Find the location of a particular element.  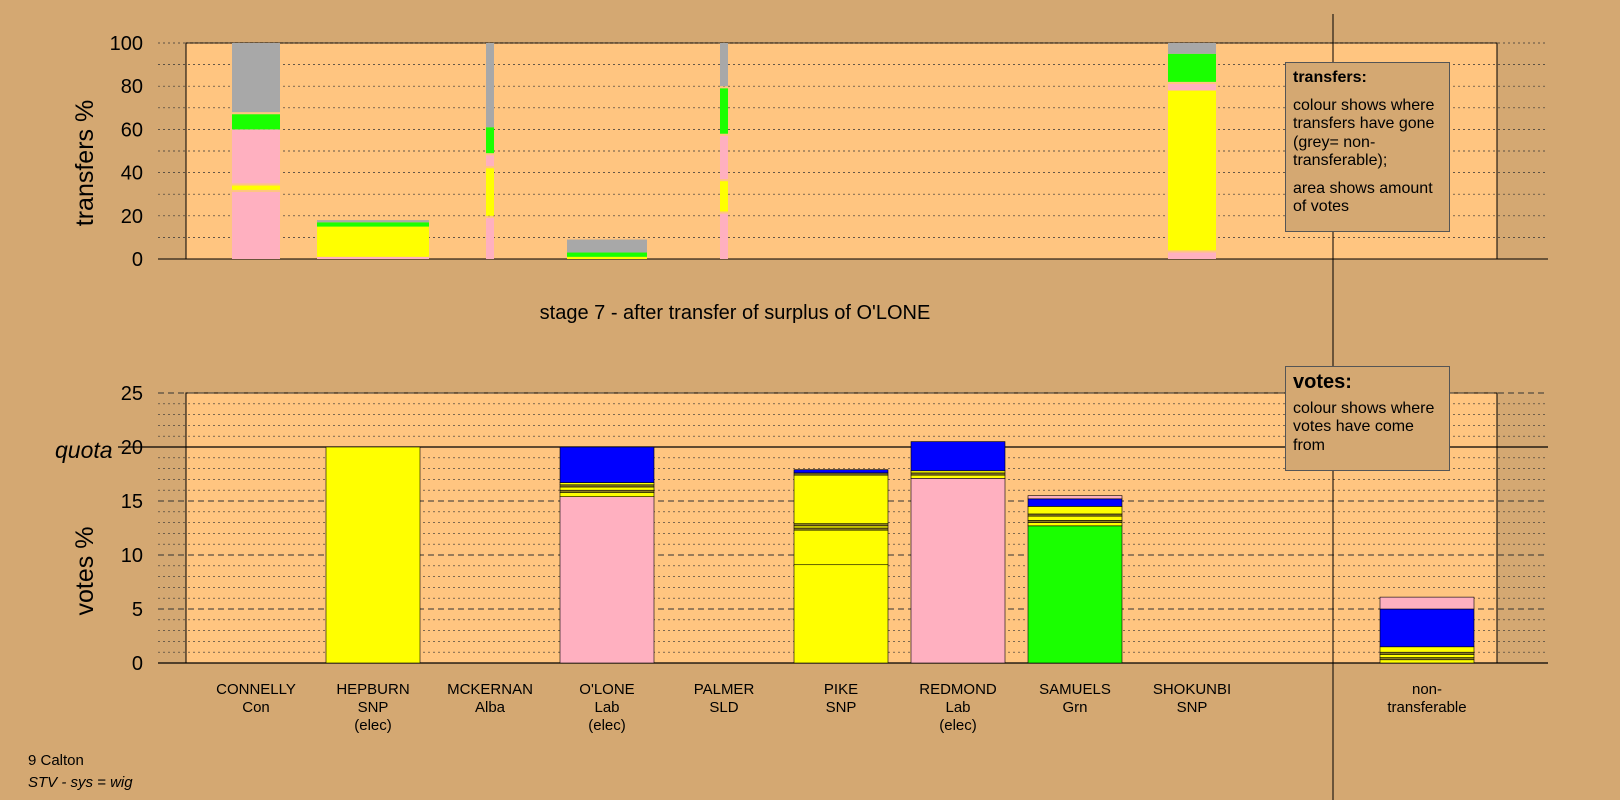

transfer-bar-hepburn is located at coordinates (373, 239).